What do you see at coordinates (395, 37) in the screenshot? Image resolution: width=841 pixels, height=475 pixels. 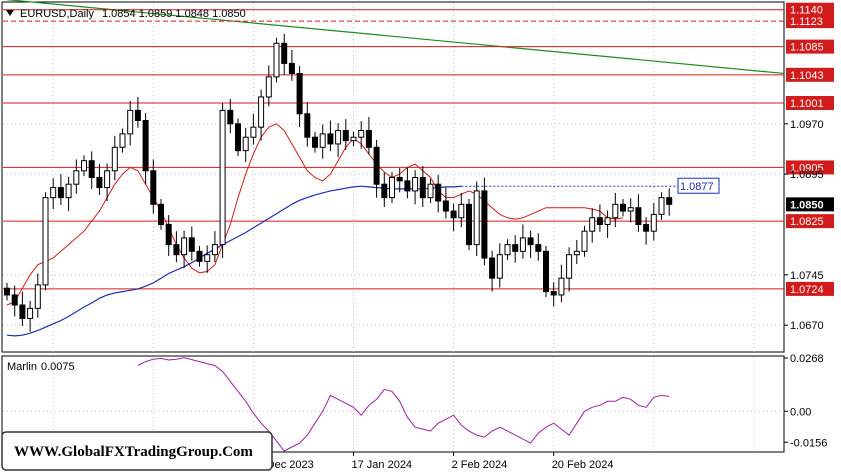 I see `green-trendline` at bounding box center [395, 37].